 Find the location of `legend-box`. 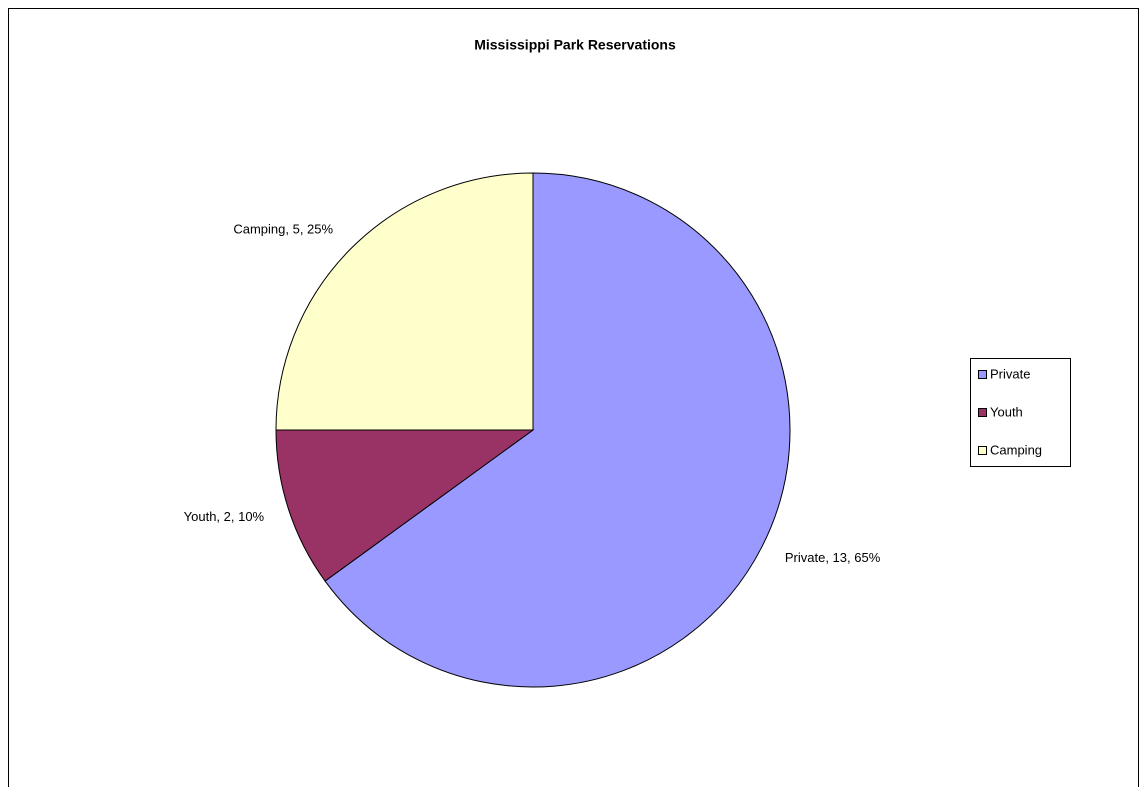

legend-box is located at coordinates (1020, 412).